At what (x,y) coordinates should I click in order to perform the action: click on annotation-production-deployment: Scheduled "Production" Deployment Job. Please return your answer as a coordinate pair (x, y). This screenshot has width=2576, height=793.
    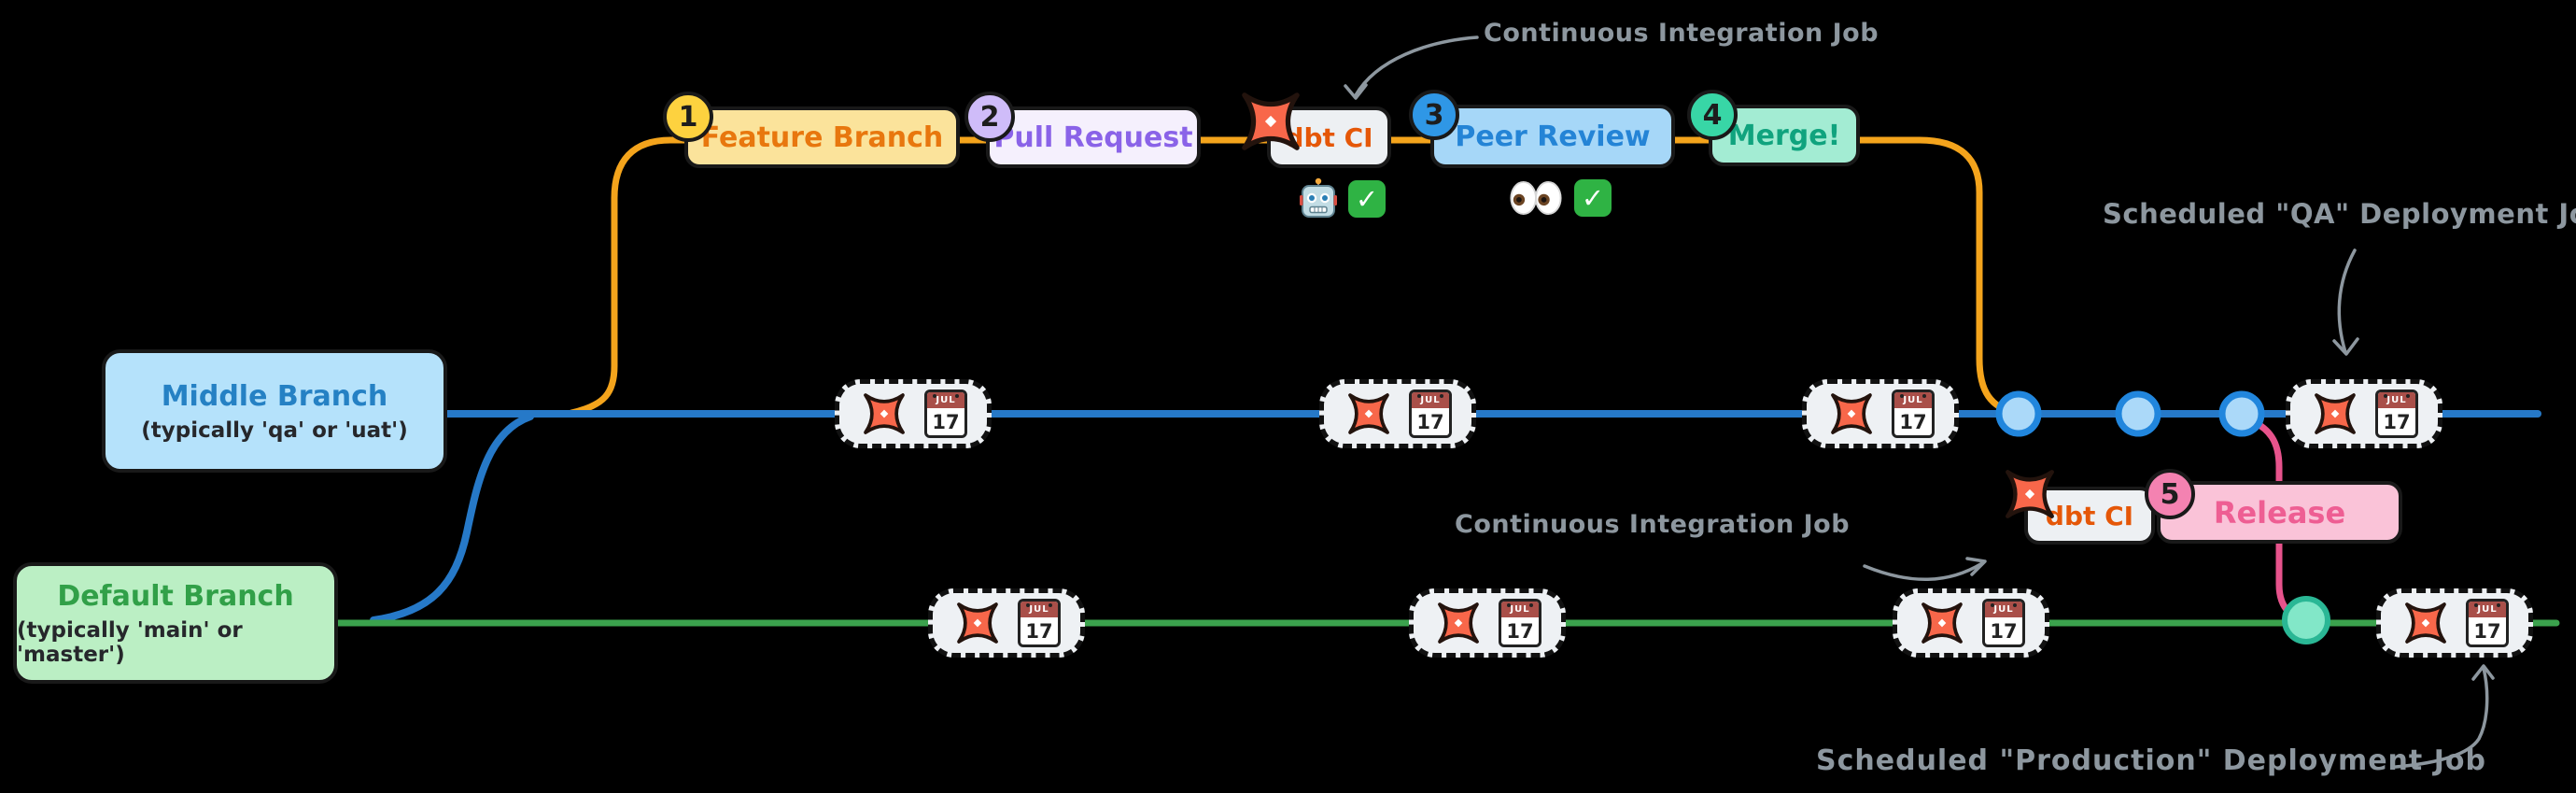
    Looking at the image, I should click on (2151, 760).